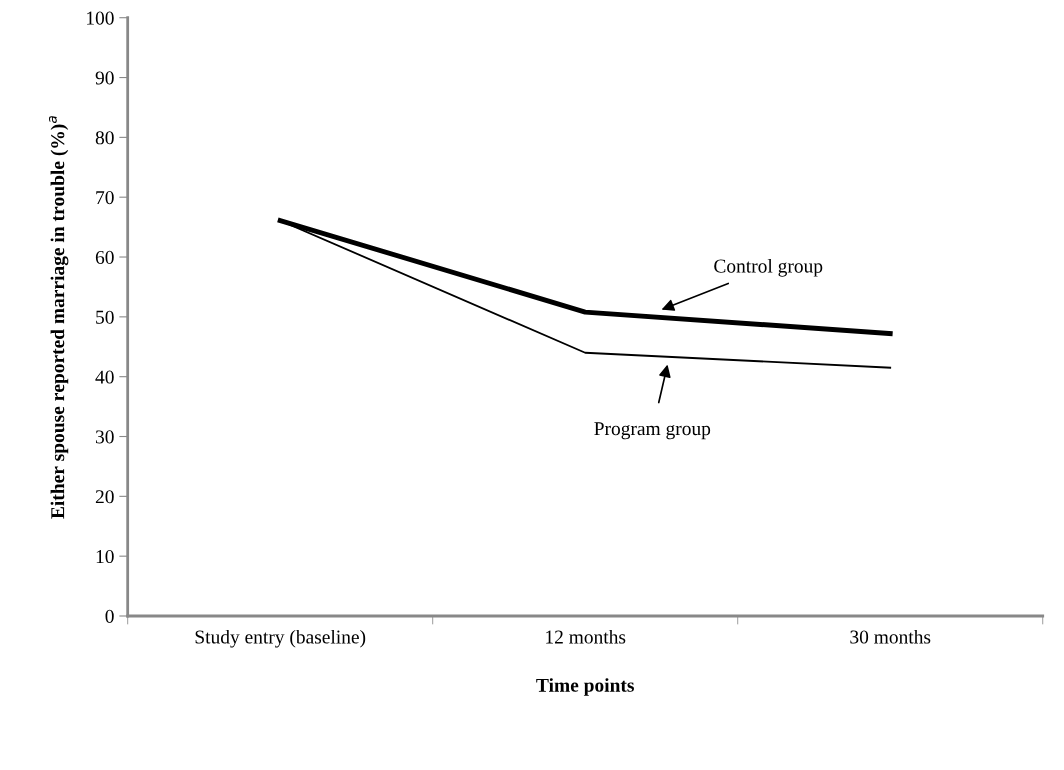  What do you see at coordinates (105, 556) in the screenshot?
I see `y-tick-label: 10` at bounding box center [105, 556].